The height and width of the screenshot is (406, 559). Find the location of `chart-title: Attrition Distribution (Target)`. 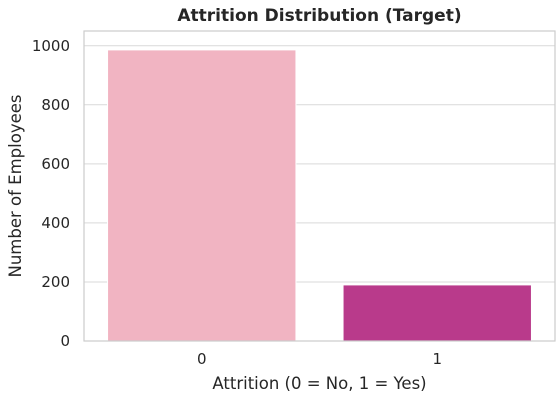

chart-title: Attrition Distribution (Target) is located at coordinates (319, 16).